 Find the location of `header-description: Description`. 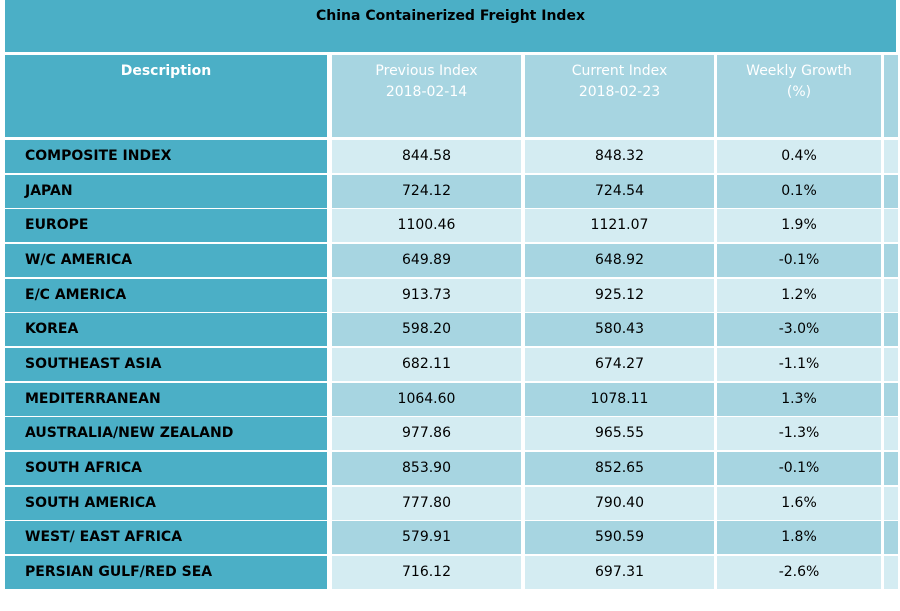

header-description: Description is located at coordinates (166, 96).